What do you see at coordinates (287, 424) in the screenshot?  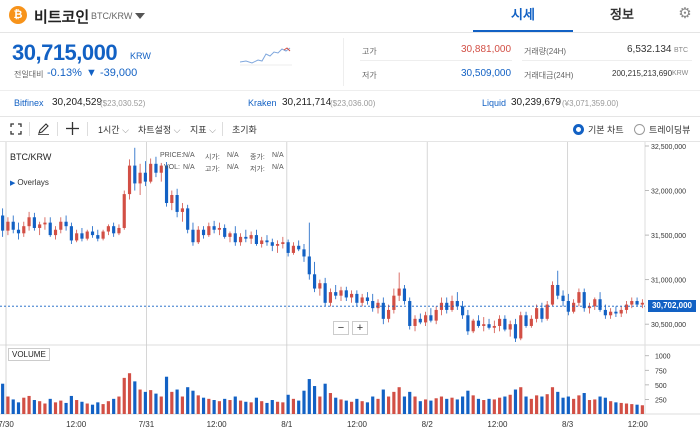 I see `time-tick-label: 8/1` at bounding box center [287, 424].